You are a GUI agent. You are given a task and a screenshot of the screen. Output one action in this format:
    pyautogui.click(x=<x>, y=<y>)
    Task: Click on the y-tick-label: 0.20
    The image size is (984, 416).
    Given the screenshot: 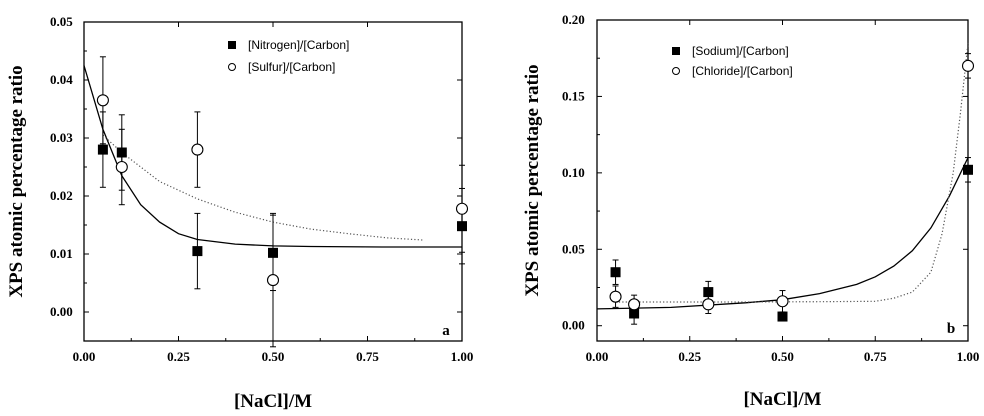 What is the action you would take?
    pyautogui.click(x=573, y=19)
    